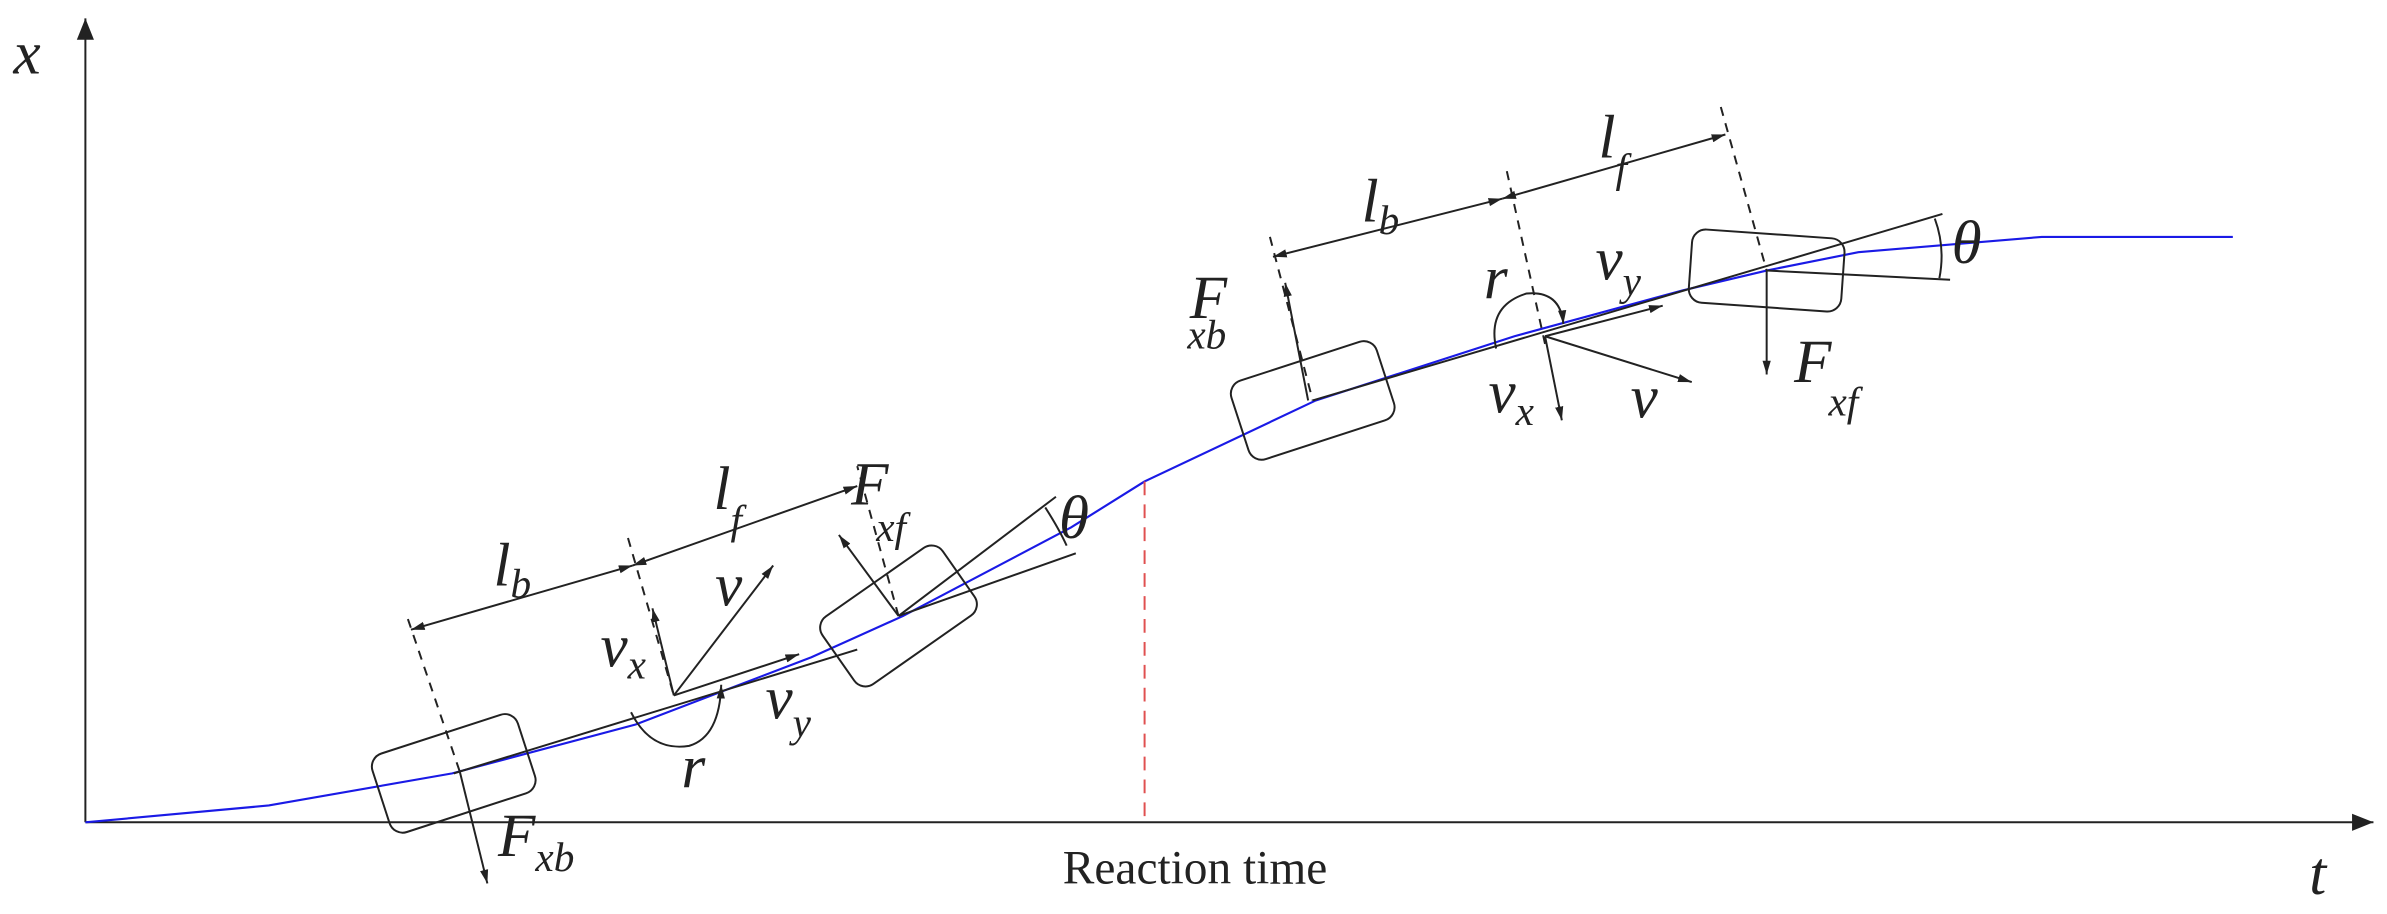 The image size is (2387, 914). I want to click on reaction-label: Reaction time, so click(1195, 868).